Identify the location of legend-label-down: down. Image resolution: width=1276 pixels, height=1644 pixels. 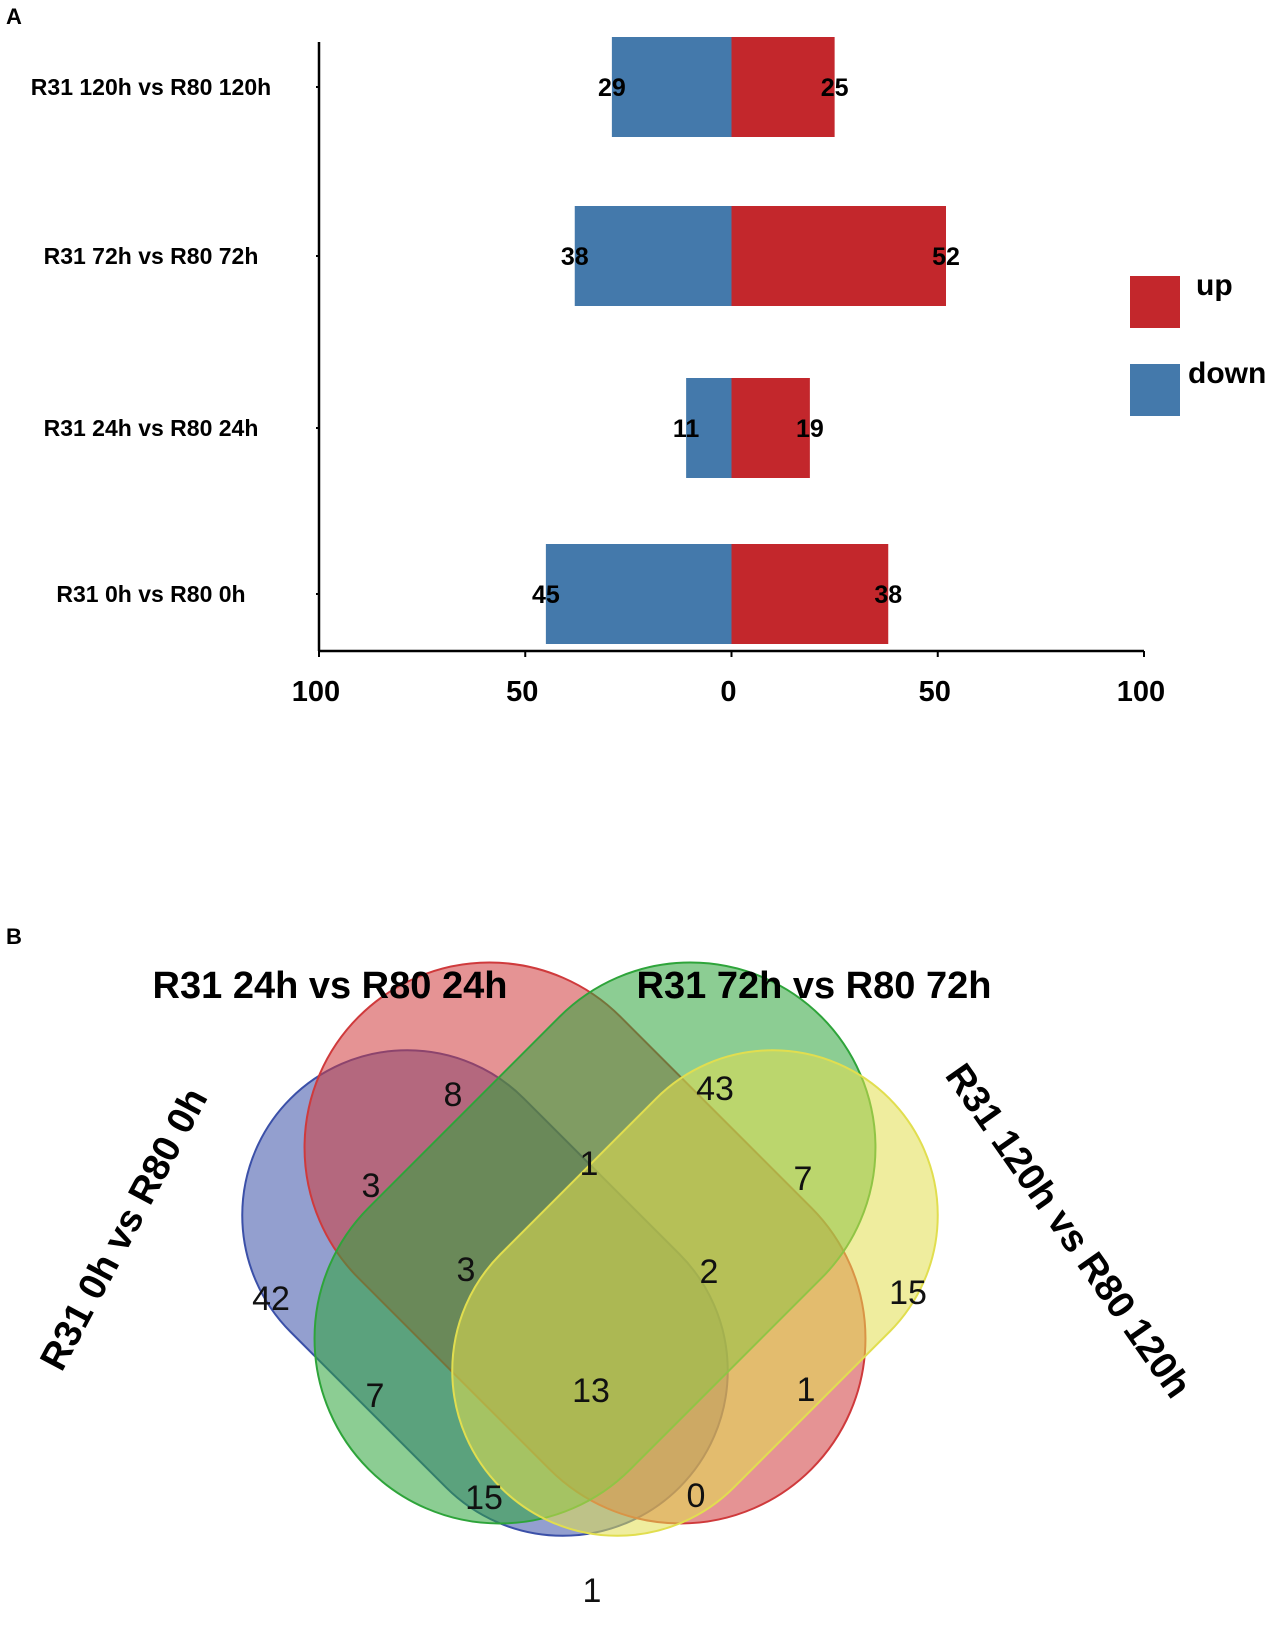
(1227, 373).